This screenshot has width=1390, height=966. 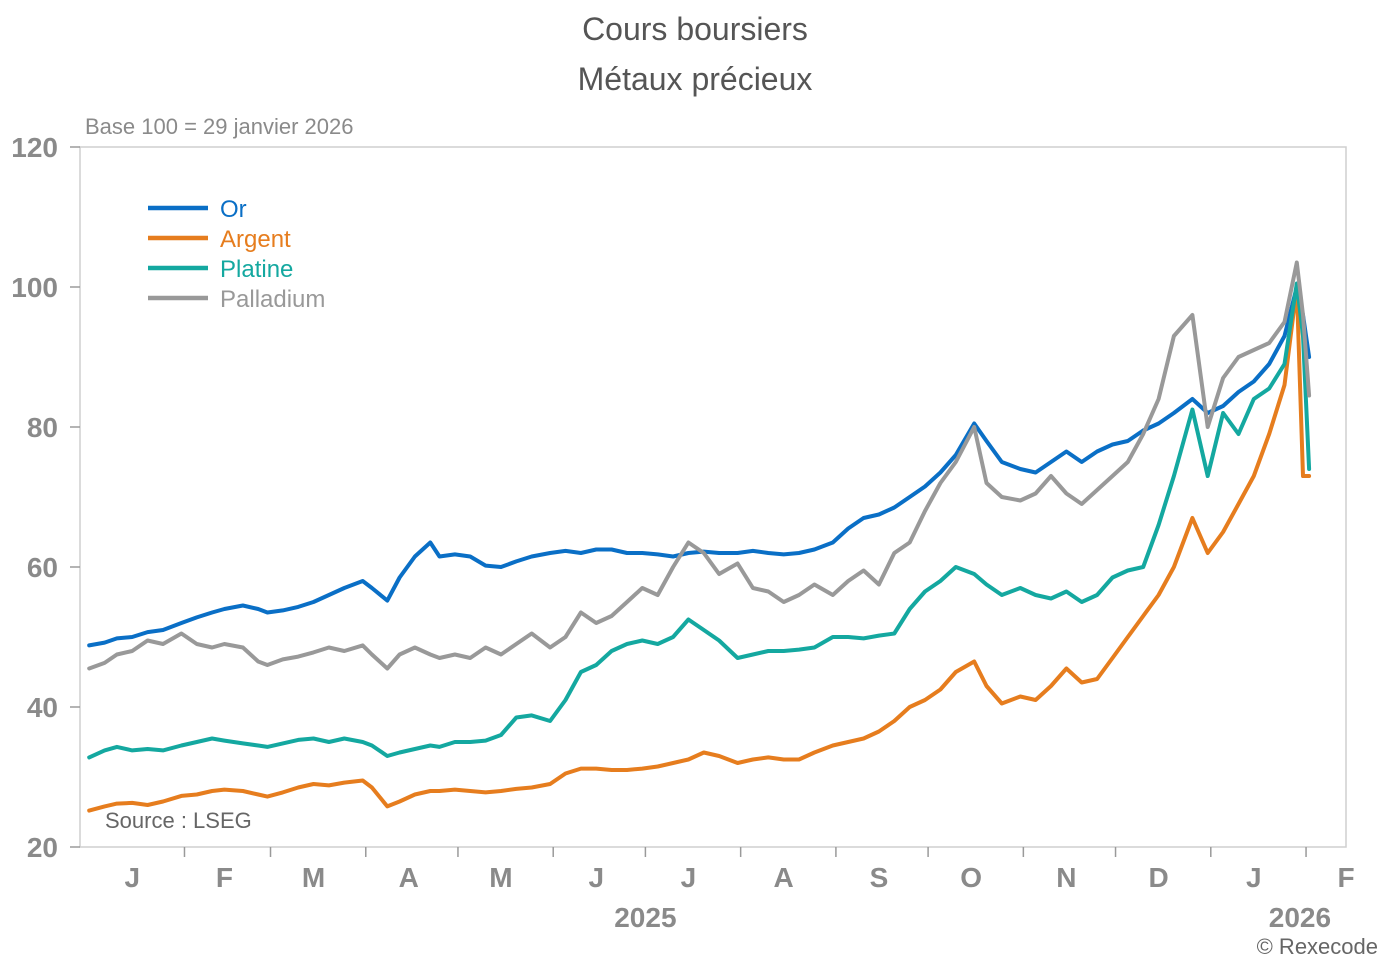 I want to click on legend-label-platine: Platine, so click(x=256, y=269).